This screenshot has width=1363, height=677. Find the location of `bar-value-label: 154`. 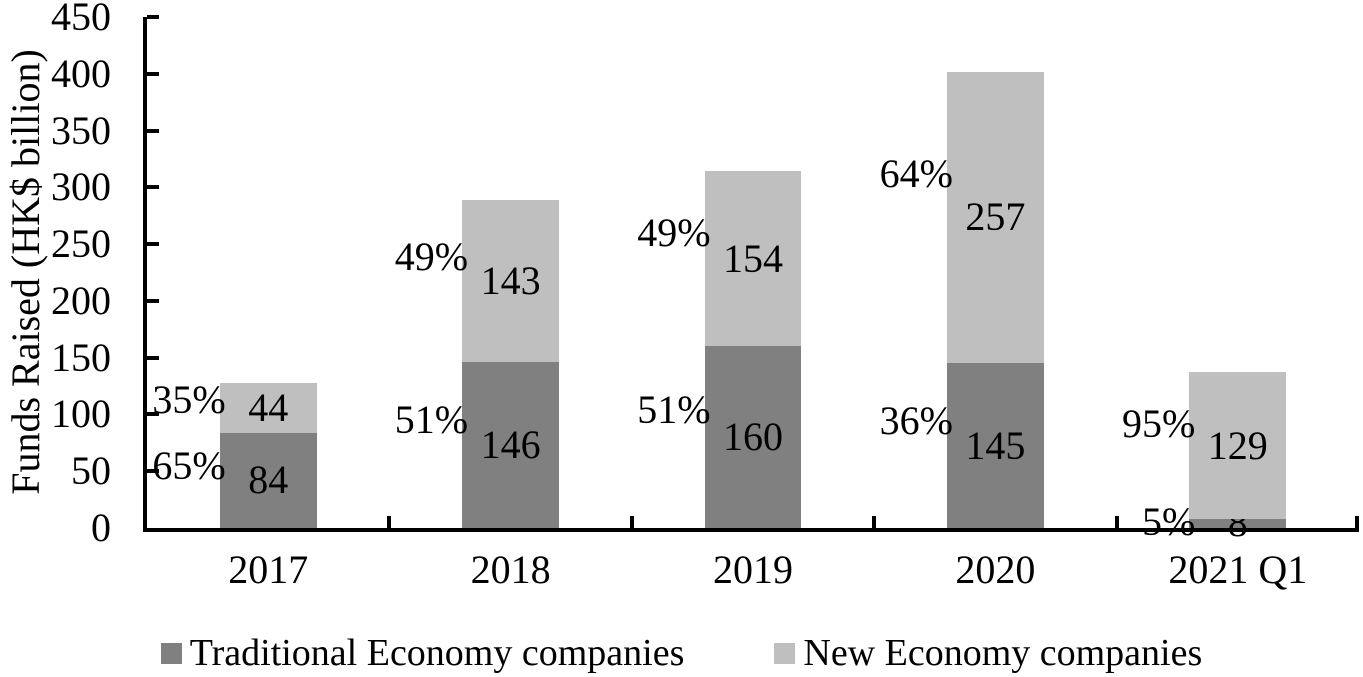

bar-value-label: 154 is located at coordinates (752, 258).